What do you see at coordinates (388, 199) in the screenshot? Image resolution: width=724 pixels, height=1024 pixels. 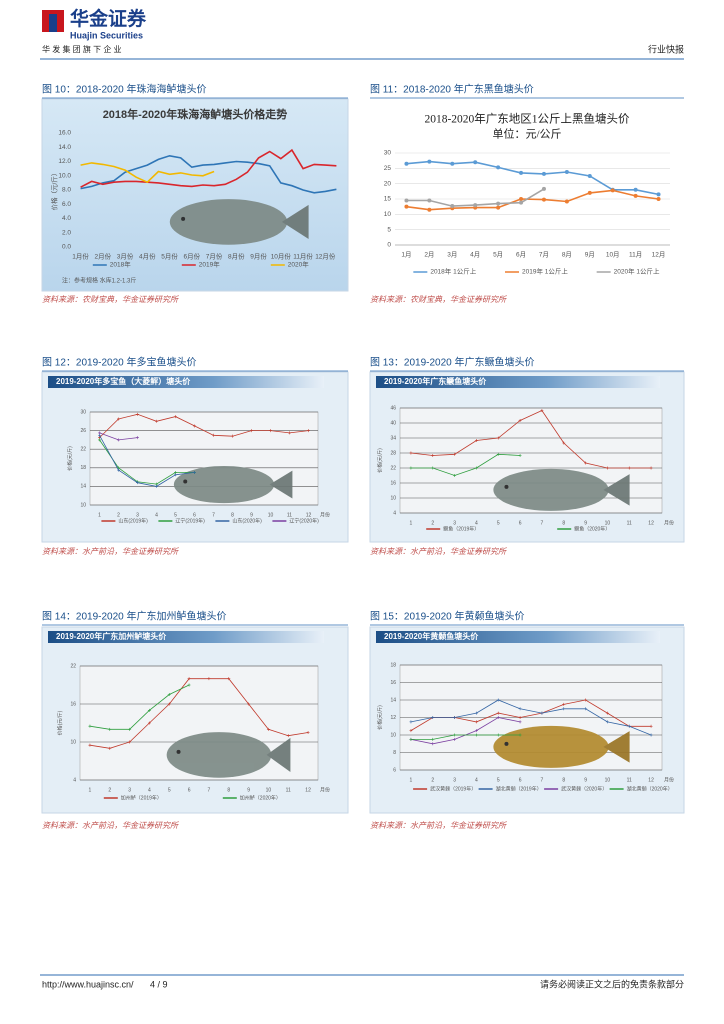 I see `y-tick-label: 15` at bounding box center [388, 199].